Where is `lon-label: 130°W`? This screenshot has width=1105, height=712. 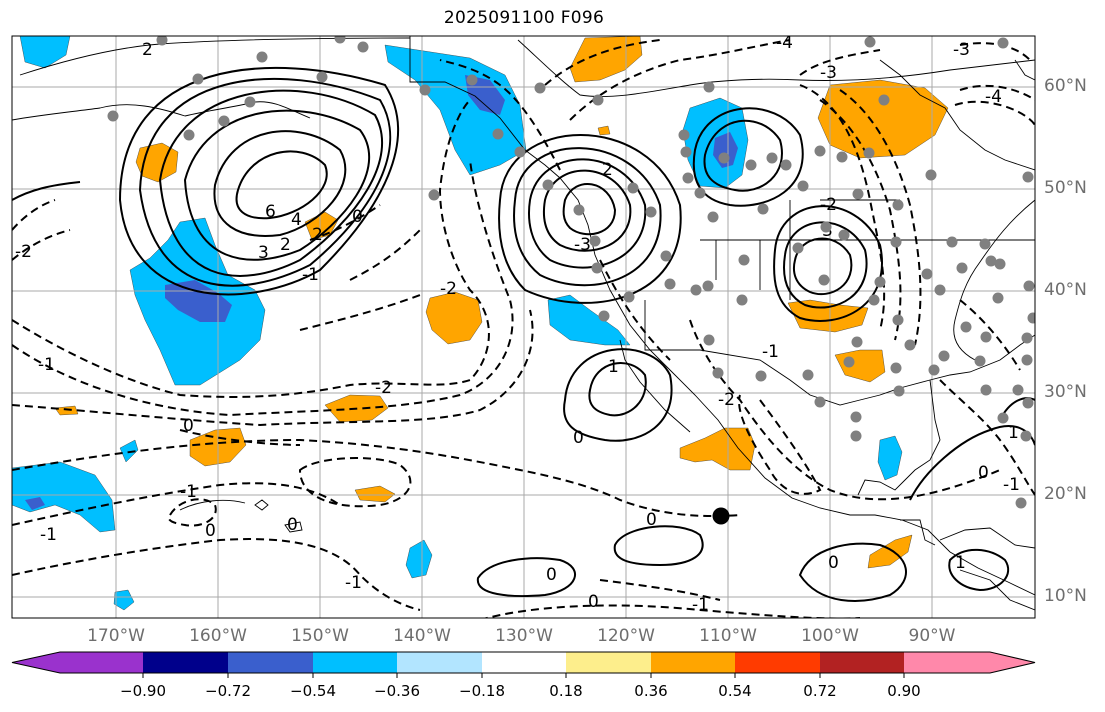
lon-label: 130°W is located at coordinates (524, 636).